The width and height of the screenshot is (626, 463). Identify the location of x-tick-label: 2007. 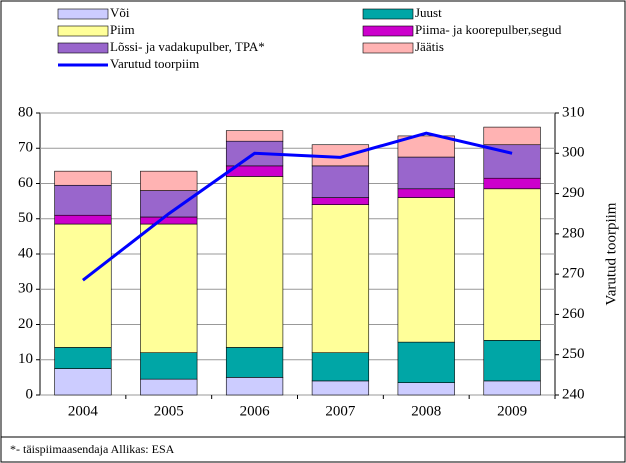
(340, 411).